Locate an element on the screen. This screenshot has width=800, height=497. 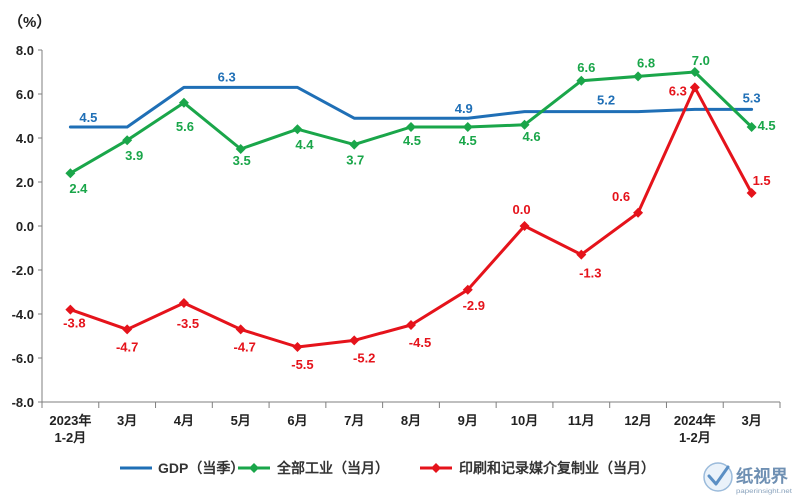
gdp-data-label: 4.9 is located at coordinates (464, 108).